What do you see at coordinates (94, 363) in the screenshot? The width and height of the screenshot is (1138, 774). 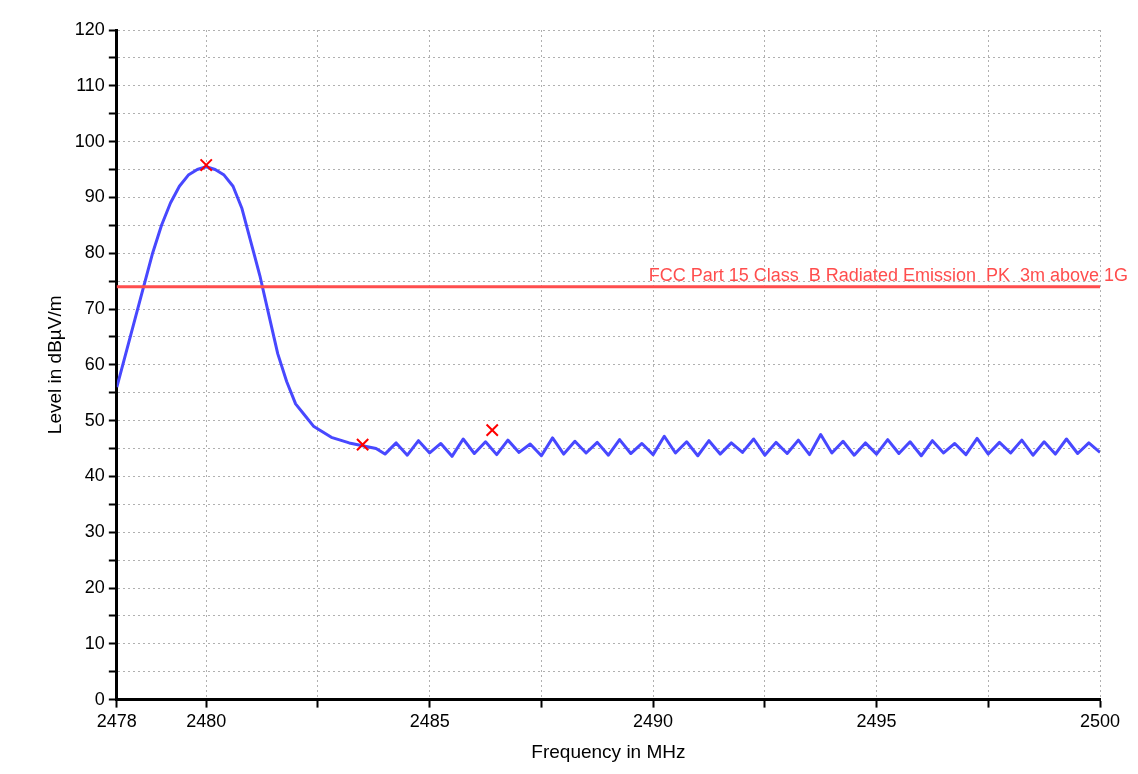 I see `y-tick-label: 60` at bounding box center [94, 363].